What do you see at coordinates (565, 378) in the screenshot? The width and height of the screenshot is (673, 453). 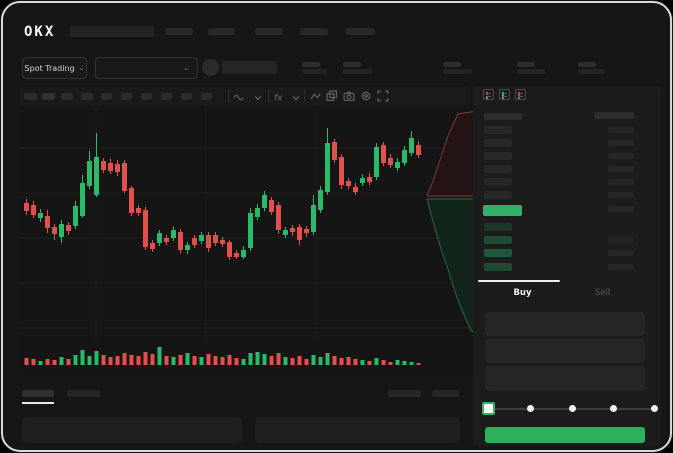 I see `total-input-placeholder` at bounding box center [565, 378].